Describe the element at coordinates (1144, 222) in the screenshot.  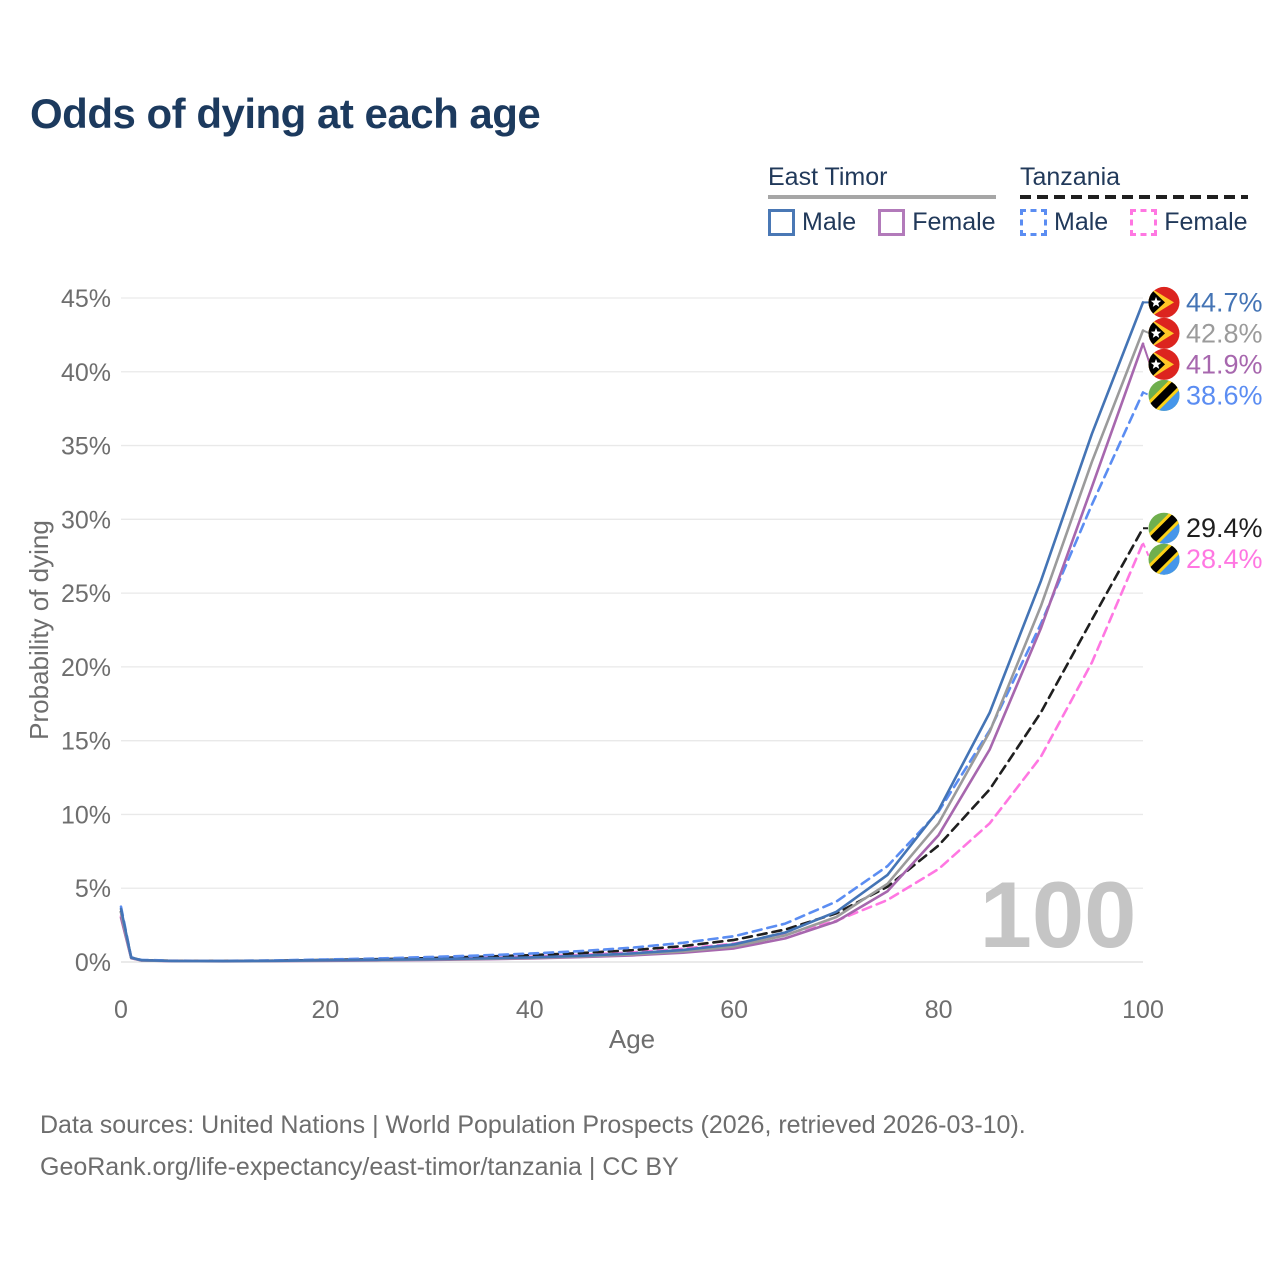
I see `tanzania-female-swatch-icon` at that location.